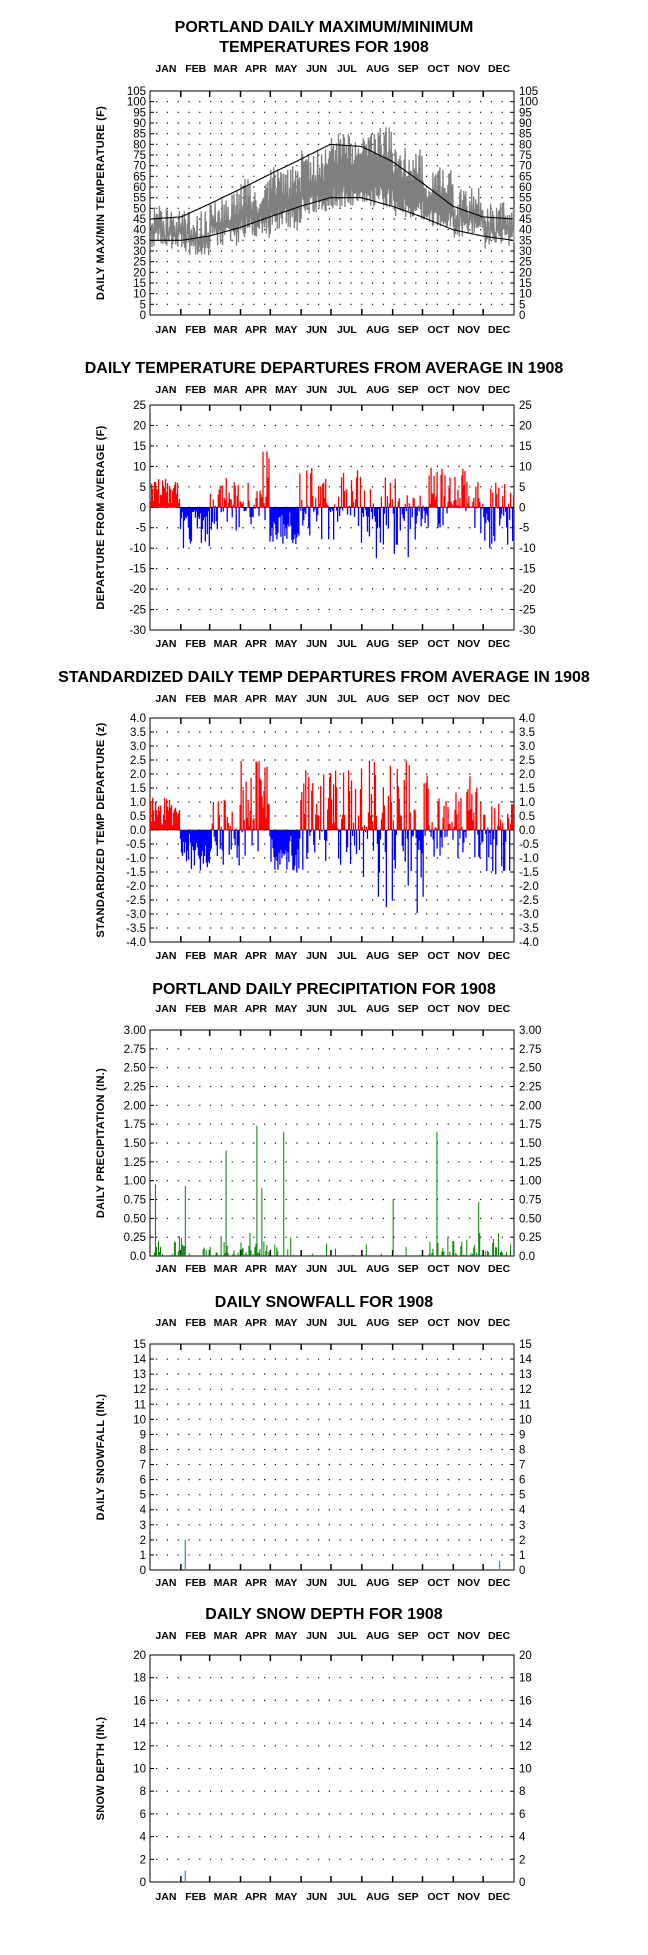 The height and width of the screenshot is (1955, 648). Describe the element at coordinates (137, 570) in the screenshot. I see `y-tick-label-left: -15` at that location.